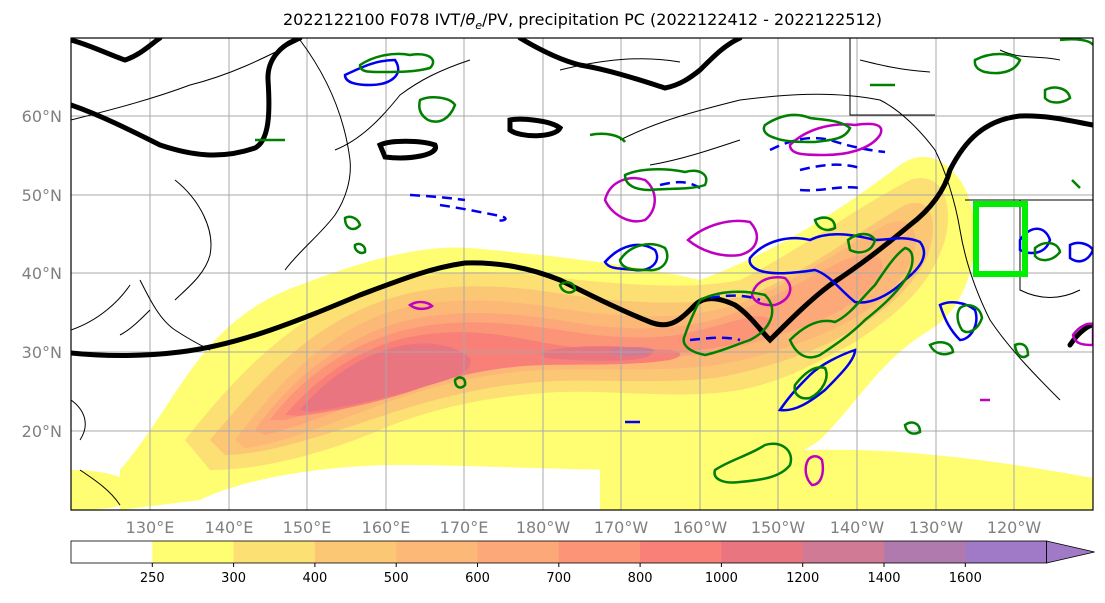 The image size is (1105, 603). Describe the element at coordinates (857, 527) in the screenshot. I see `lon-label: 140°W` at that location.